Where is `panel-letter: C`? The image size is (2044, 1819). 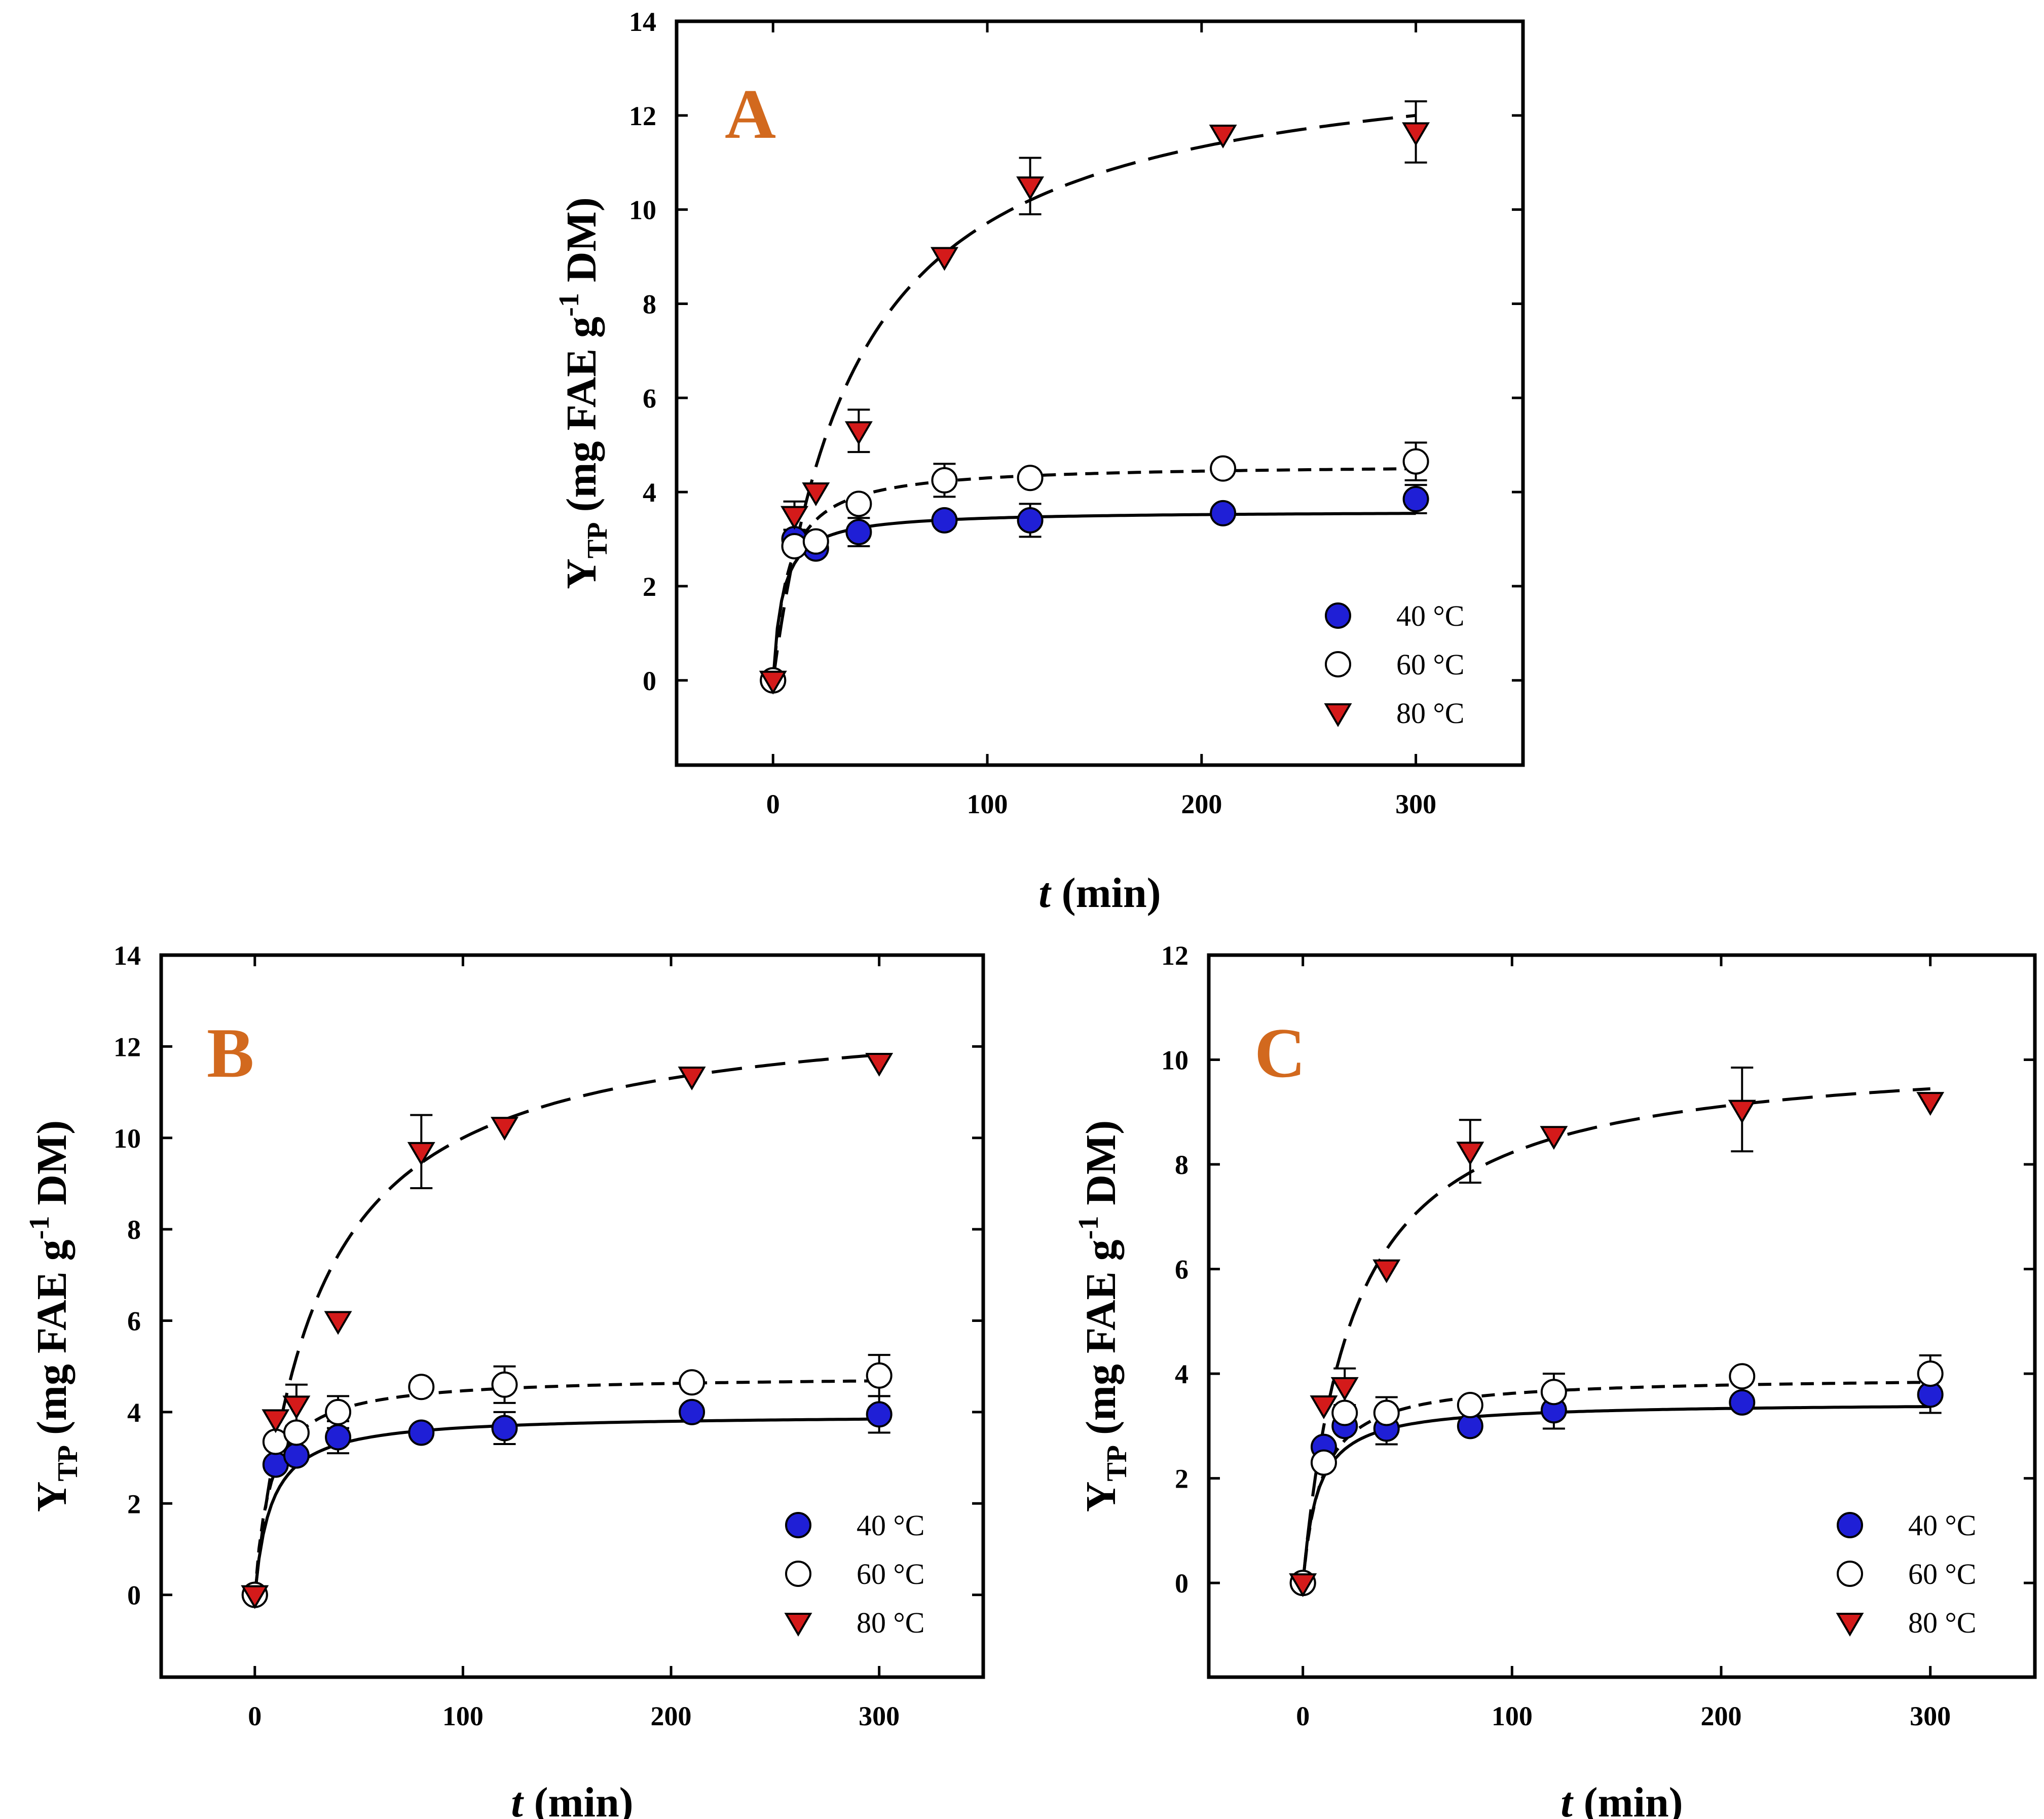 panel-letter: C is located at coordinates (1280, 1053).